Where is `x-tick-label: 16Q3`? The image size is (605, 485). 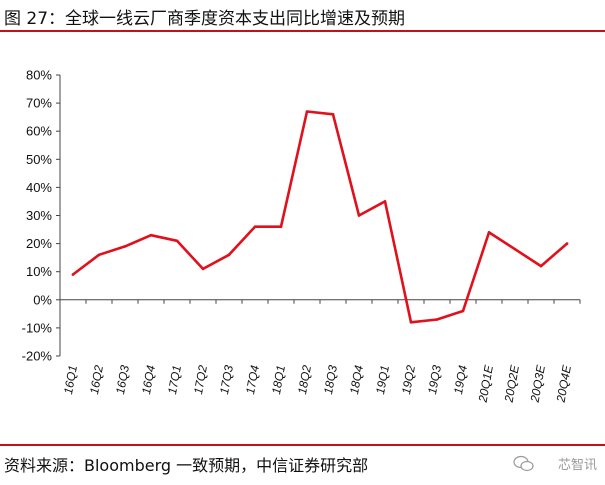
x-tick-label: 16Q3 is located at coordinates (122, 380).